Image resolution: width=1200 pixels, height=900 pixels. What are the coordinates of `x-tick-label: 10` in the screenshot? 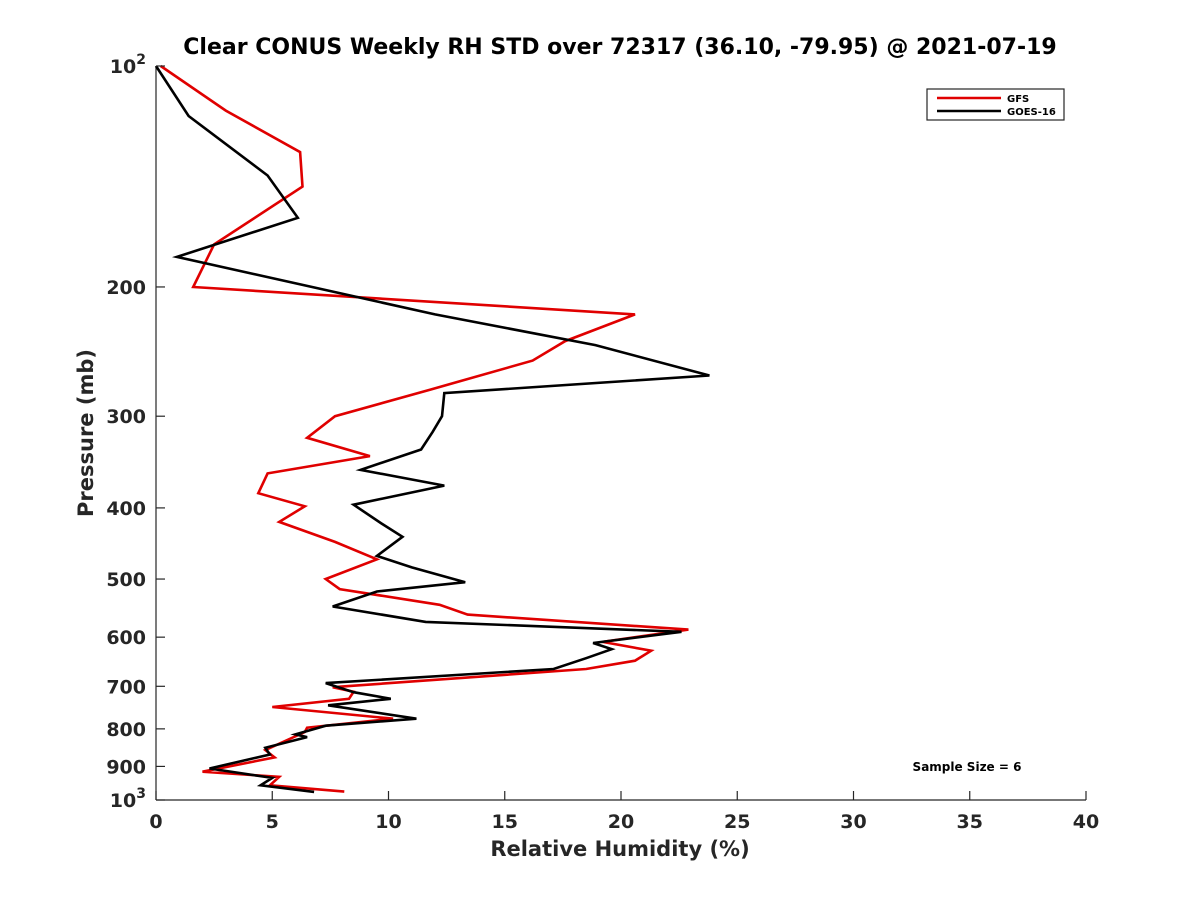 It's located at (388, 822).